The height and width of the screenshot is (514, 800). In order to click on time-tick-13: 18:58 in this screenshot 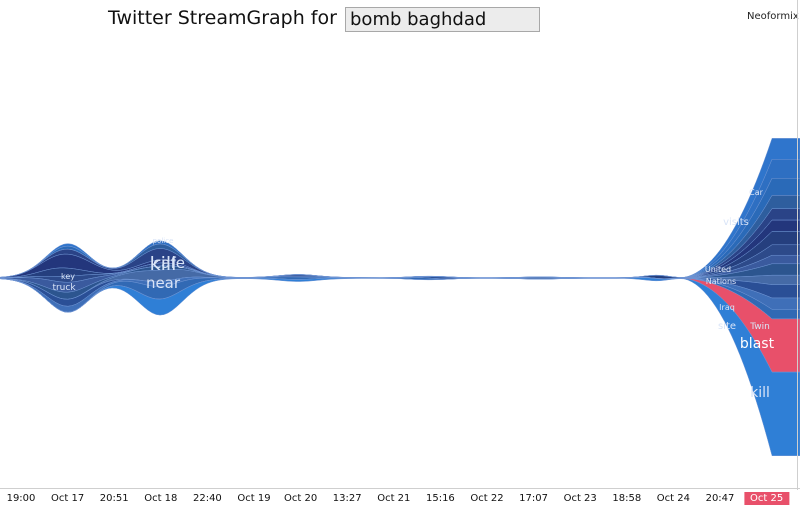, I will do `click(627, 498)`.